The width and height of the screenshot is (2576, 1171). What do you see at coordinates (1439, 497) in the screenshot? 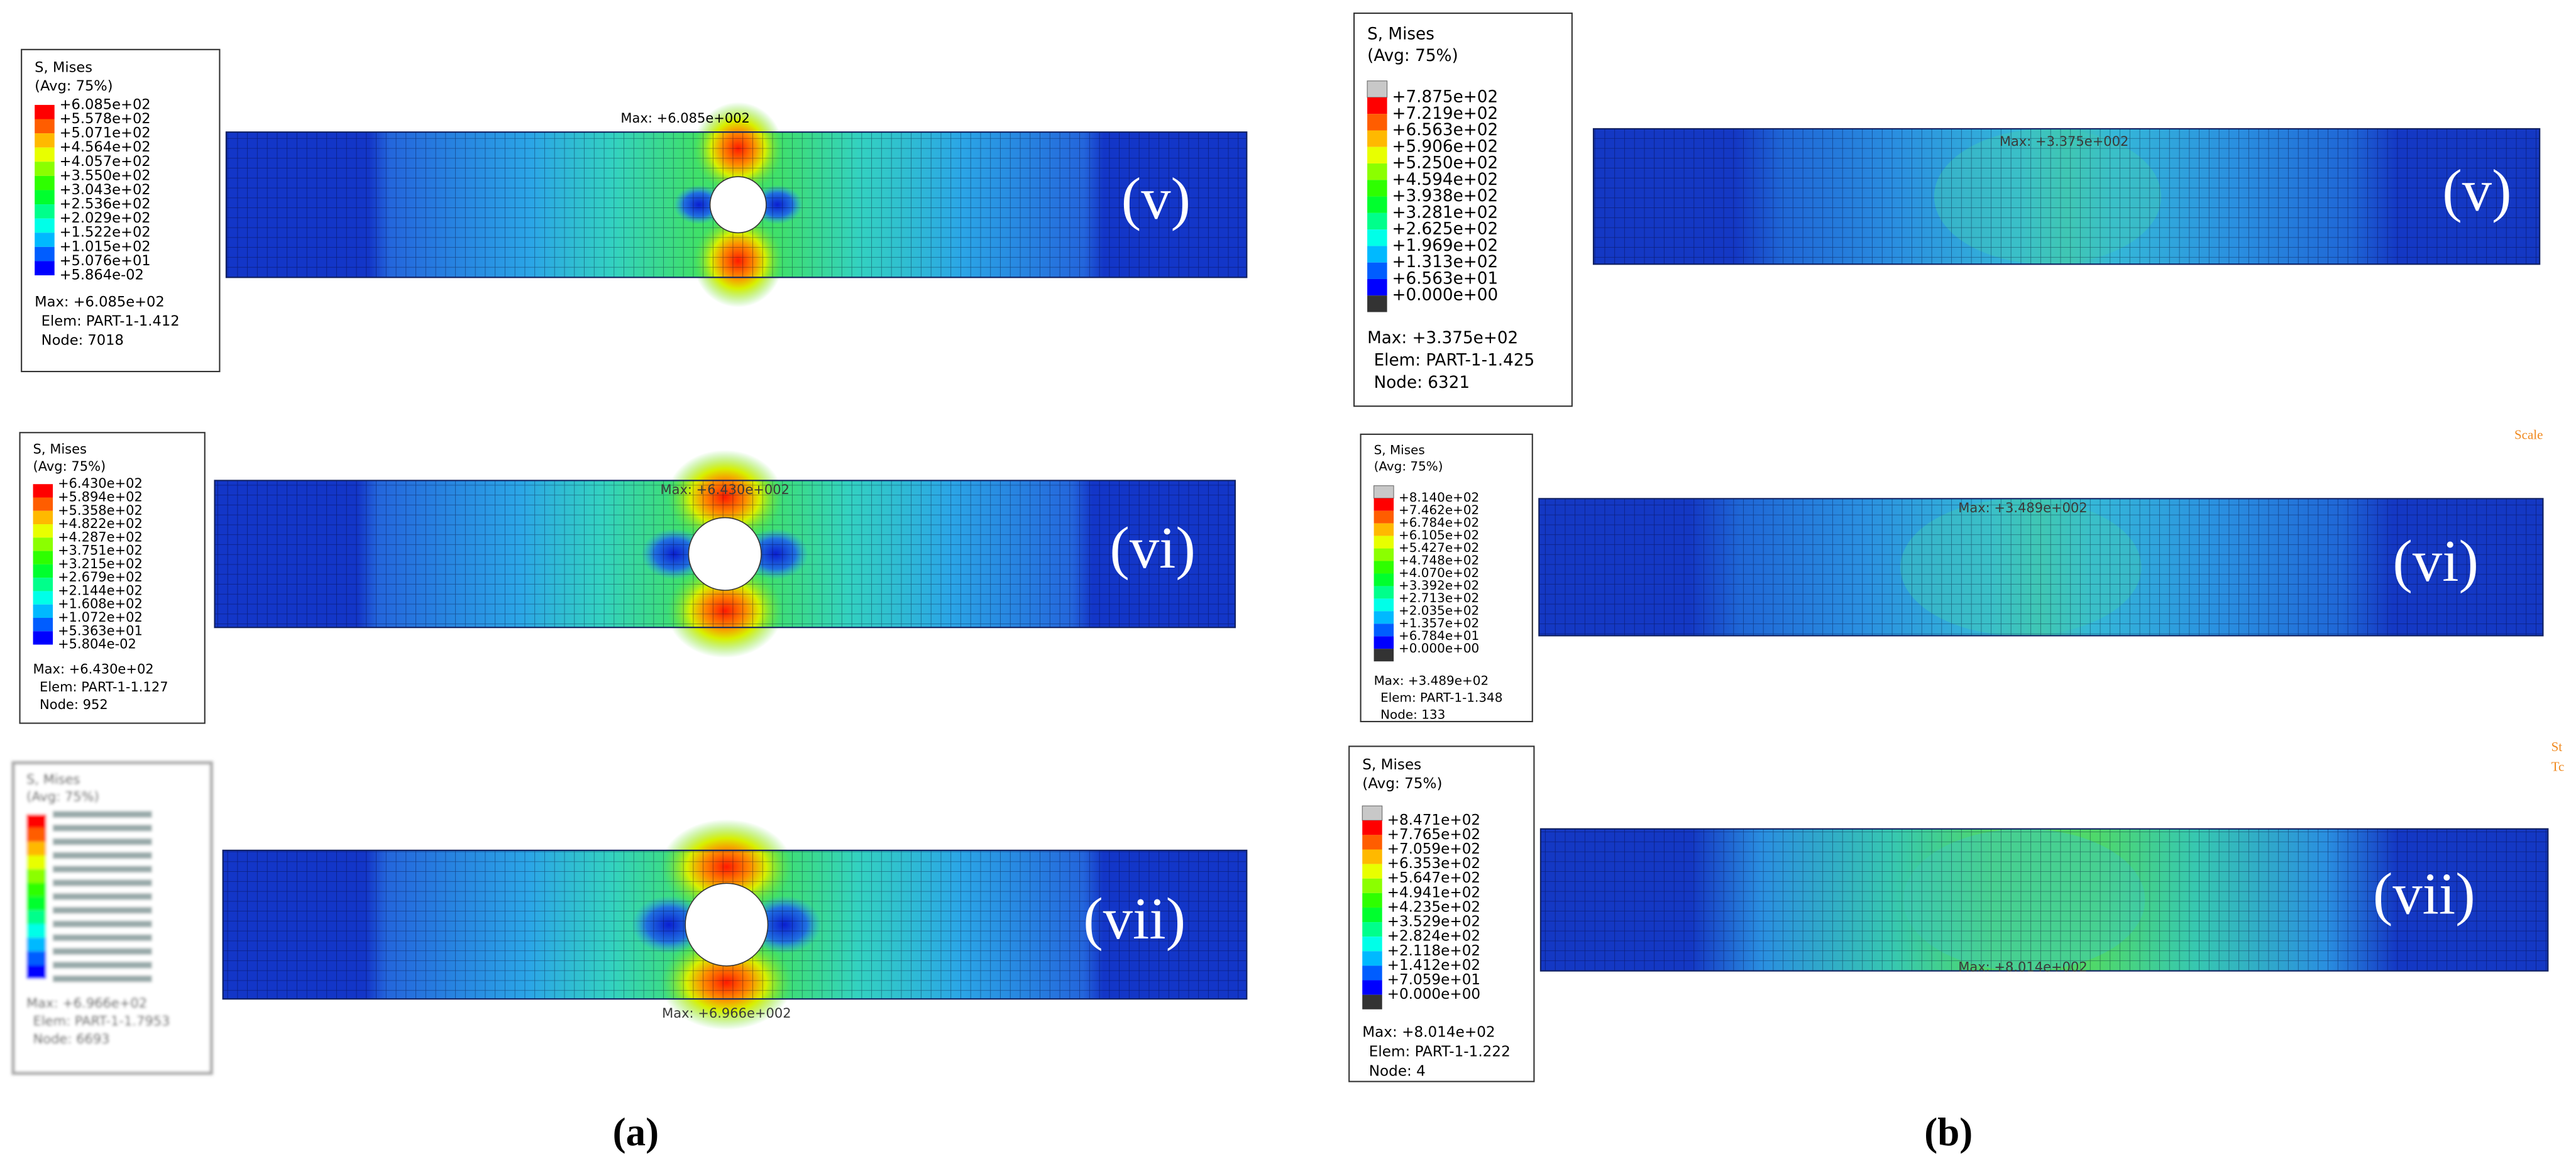
I see `legend-value: +8.140e+02` at bounding box center [1439, 497].